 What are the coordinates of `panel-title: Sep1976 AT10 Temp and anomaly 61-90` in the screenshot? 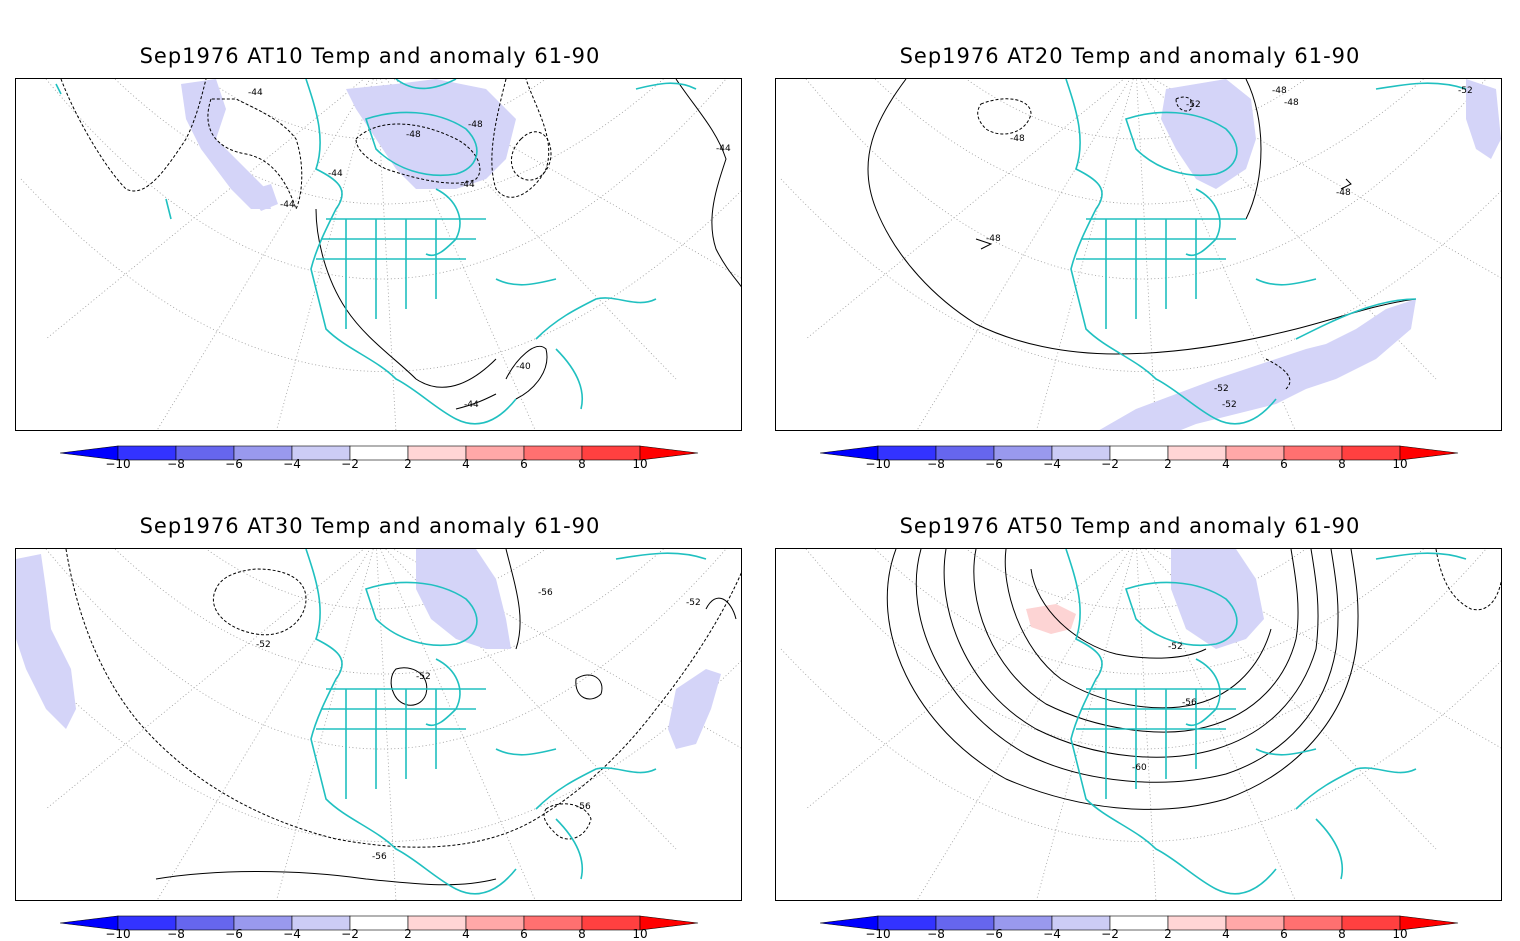 It's located at (370, 56).